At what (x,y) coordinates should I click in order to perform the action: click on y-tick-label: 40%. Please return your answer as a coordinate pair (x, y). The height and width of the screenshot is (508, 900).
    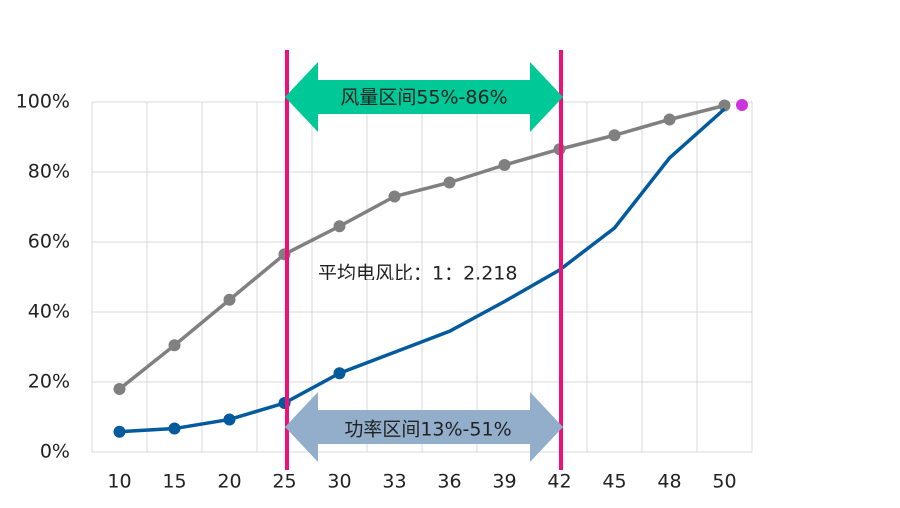
    Looking at the image, I should click on (49, 312).